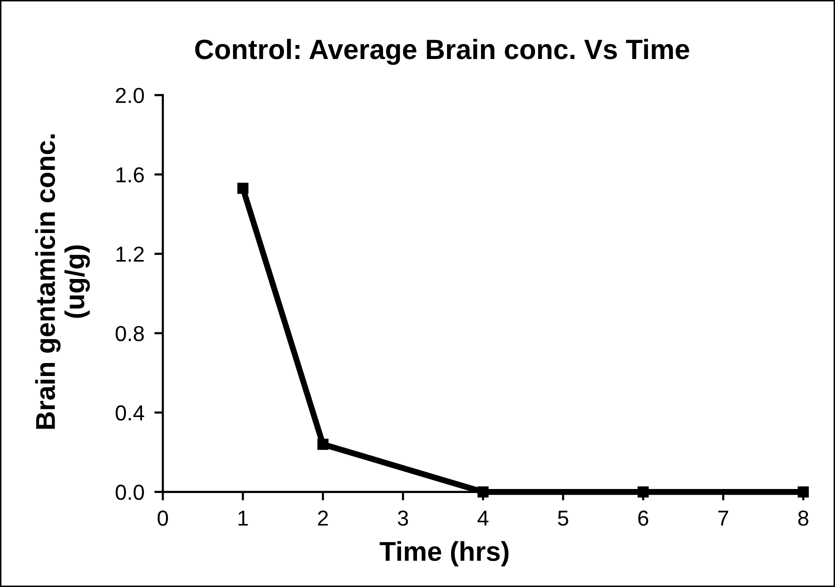  I want to click on x-tick-label: 2, so click(323, 518).